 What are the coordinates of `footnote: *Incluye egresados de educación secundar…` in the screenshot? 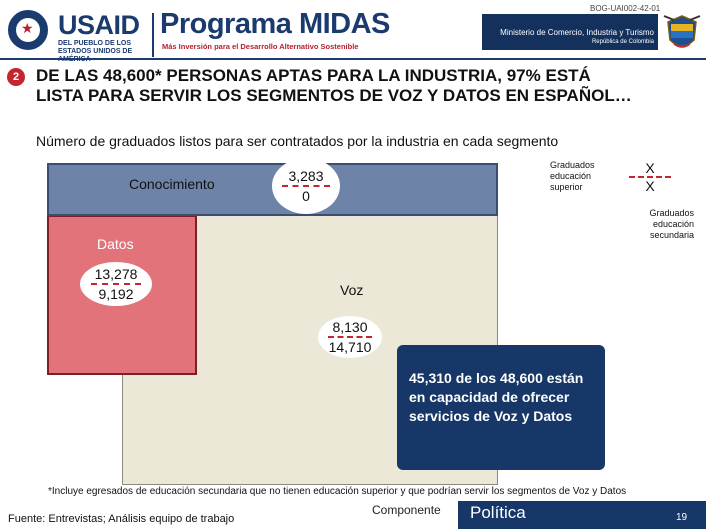 It's located at (337, 491).